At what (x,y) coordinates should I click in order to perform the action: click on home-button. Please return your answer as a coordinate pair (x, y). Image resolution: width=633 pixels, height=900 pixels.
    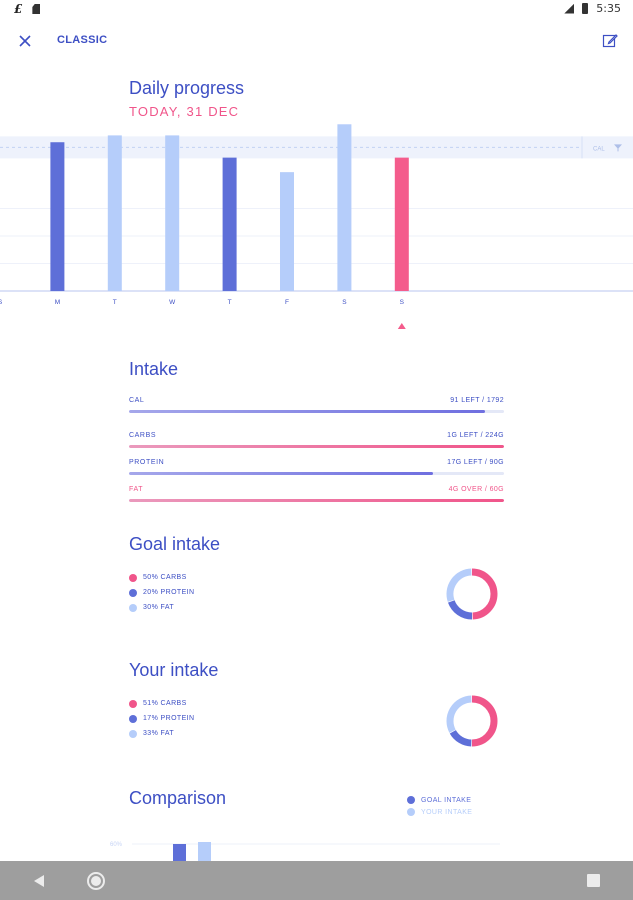
    Looking at the image, I should click on (96, 883).